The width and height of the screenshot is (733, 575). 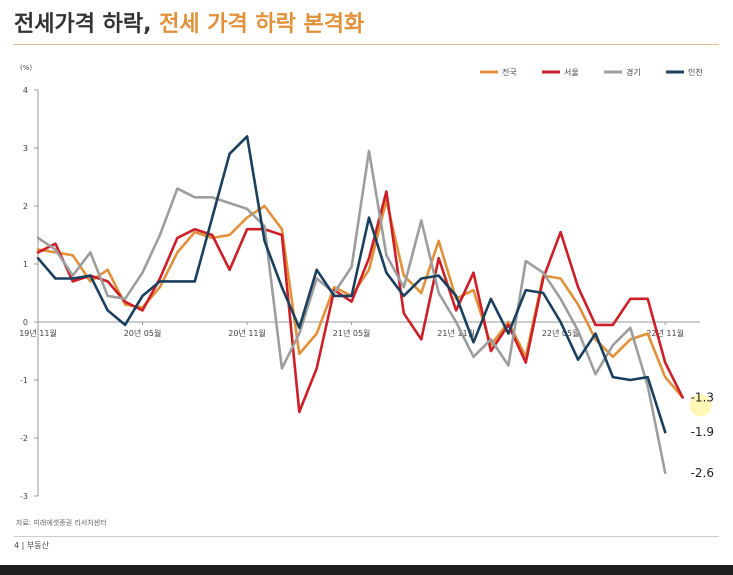 I want to click on end-value-label-1: -1.9, so click(x=702, y=432).